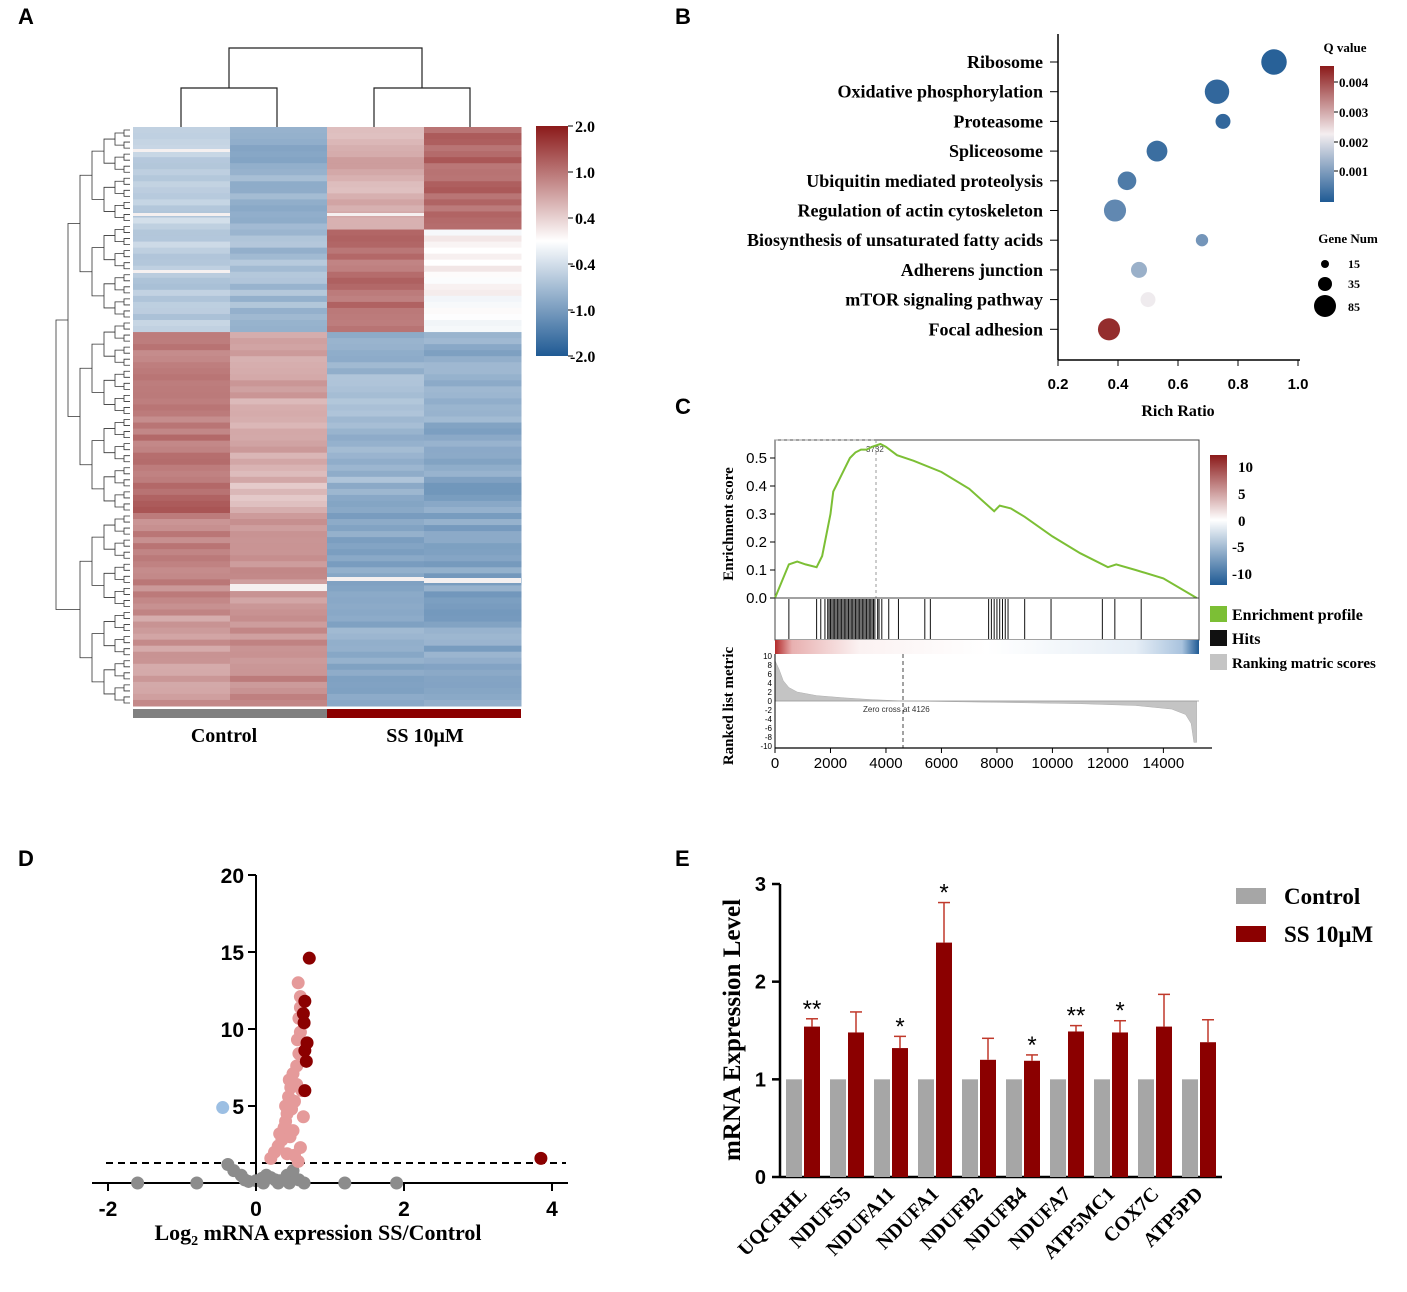 Image resolution: width=1407 pixels, height=1292 pixels. I want to click on b-x-tick-label: 1.0, so click(1298, 384).